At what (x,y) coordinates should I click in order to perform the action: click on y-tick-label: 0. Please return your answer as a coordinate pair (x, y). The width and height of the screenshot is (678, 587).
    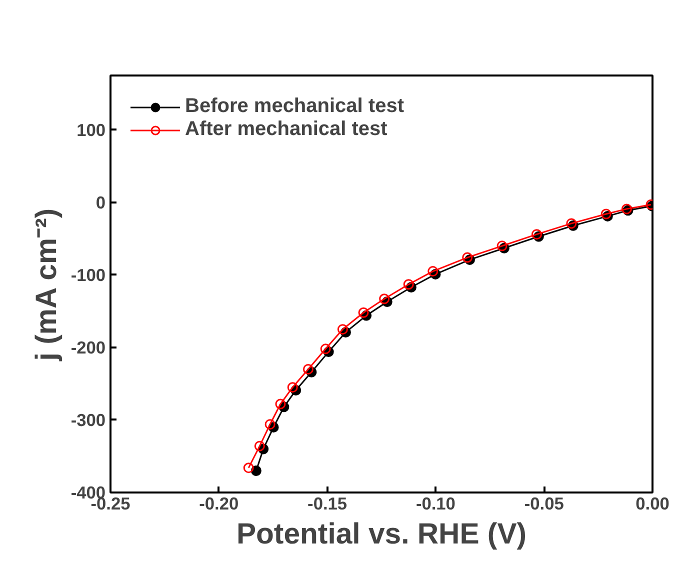
    Looking at the image, I should click on (101, 202).